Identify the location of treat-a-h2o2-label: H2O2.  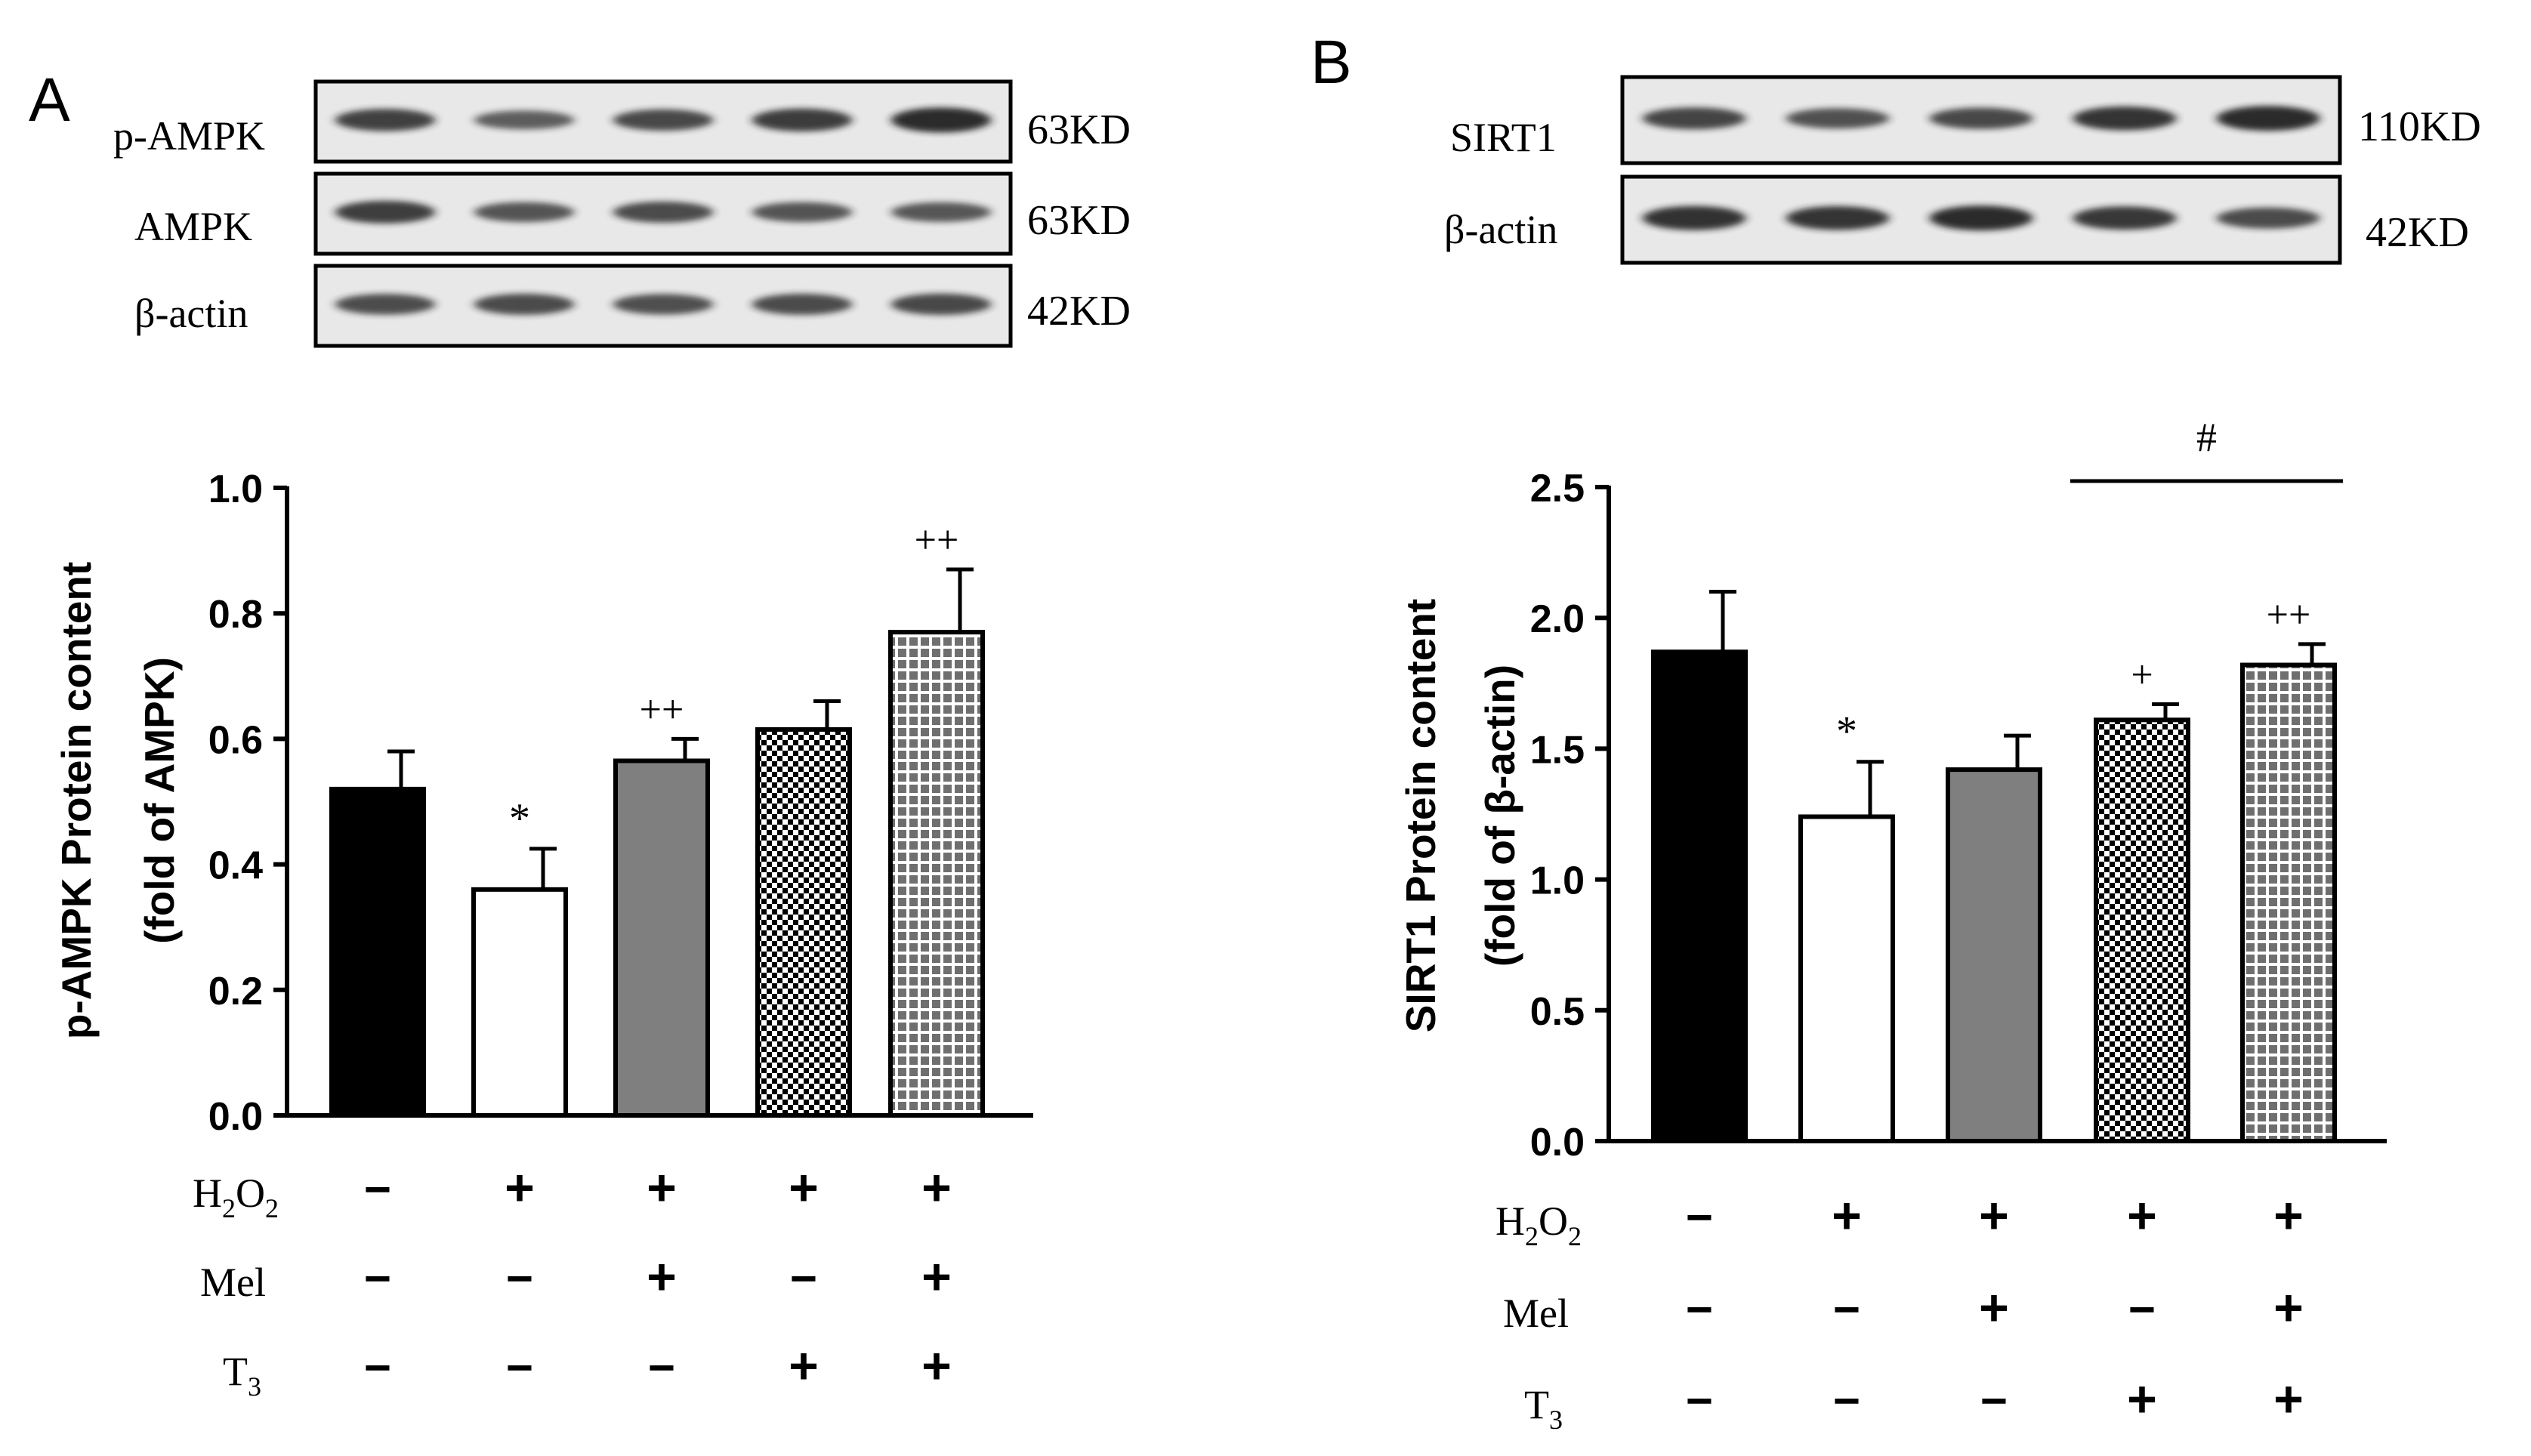
(236, 1197).